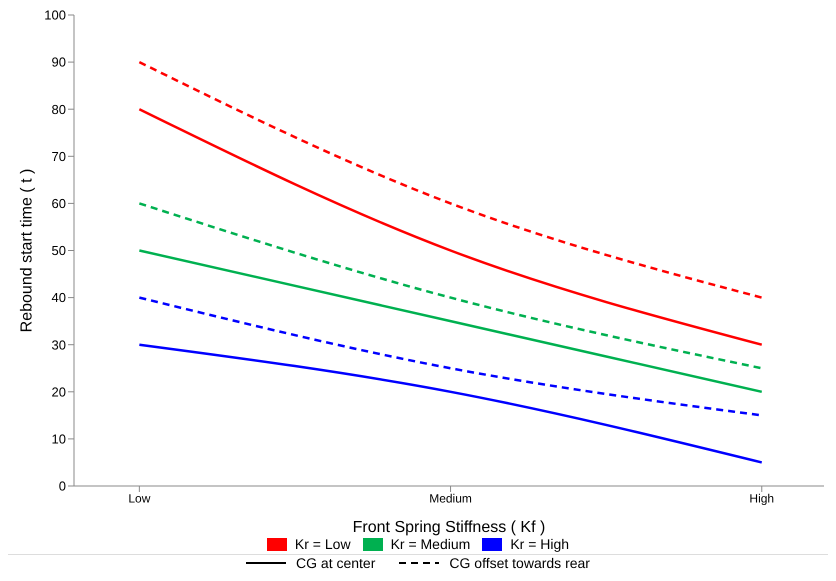 This screenshot has width=836, height=581. What do you see at coordinates (59, 250) in the screenshot?
I see `y-tick-label: 50` at bounding box center [59, 250].